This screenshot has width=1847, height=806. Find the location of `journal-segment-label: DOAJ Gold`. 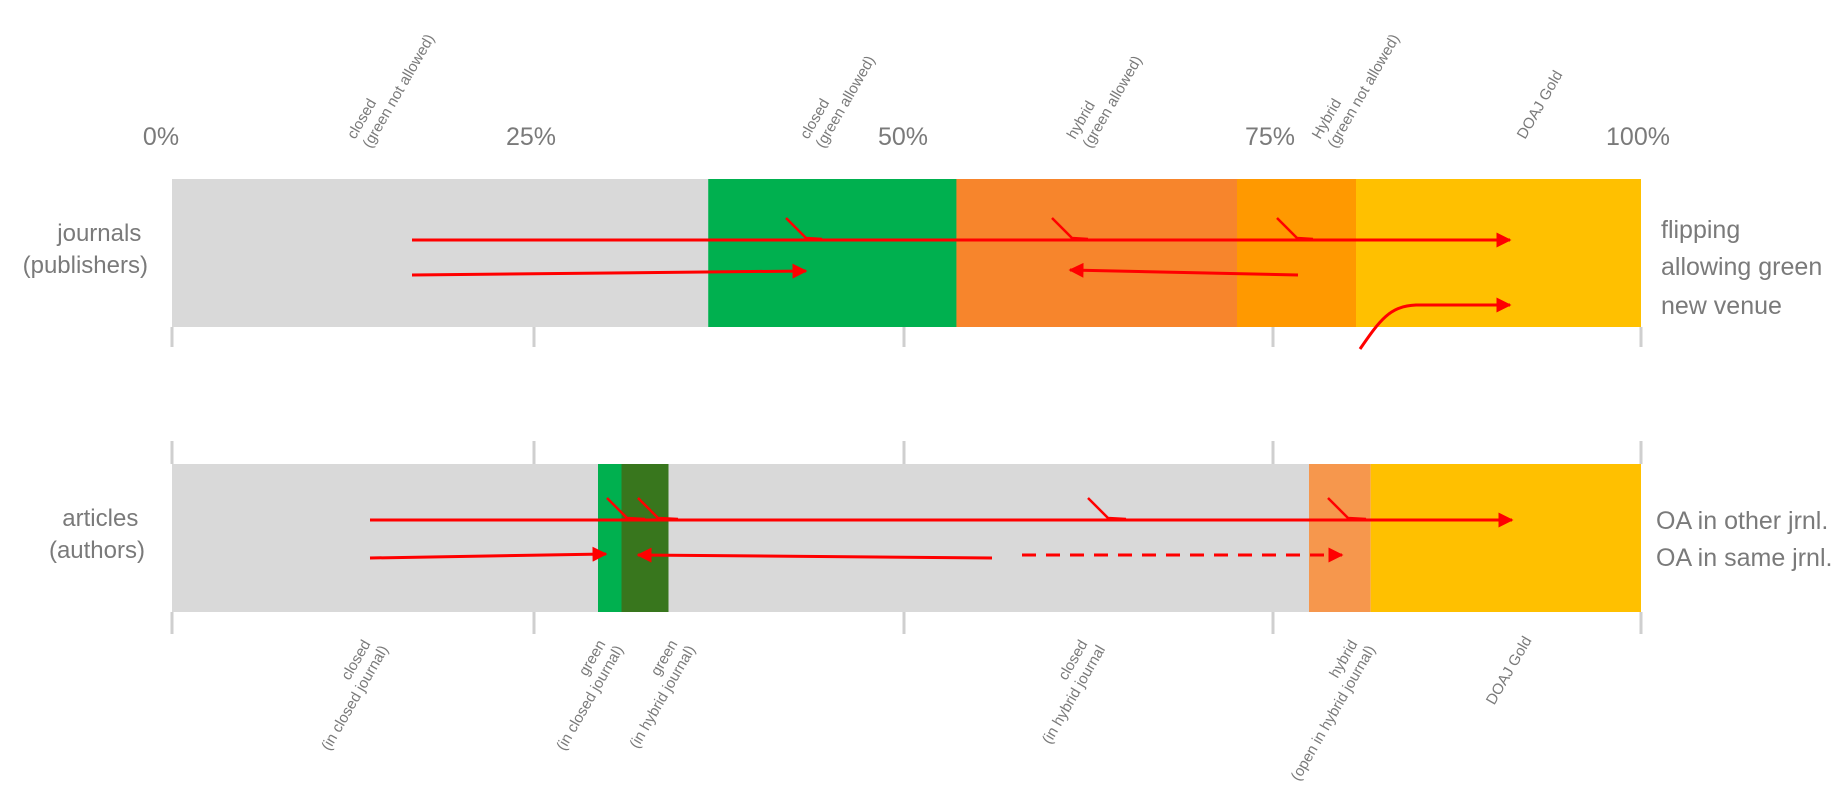

journal-segment-label: DOAJ Gold is located at coordinates (1540, 105).